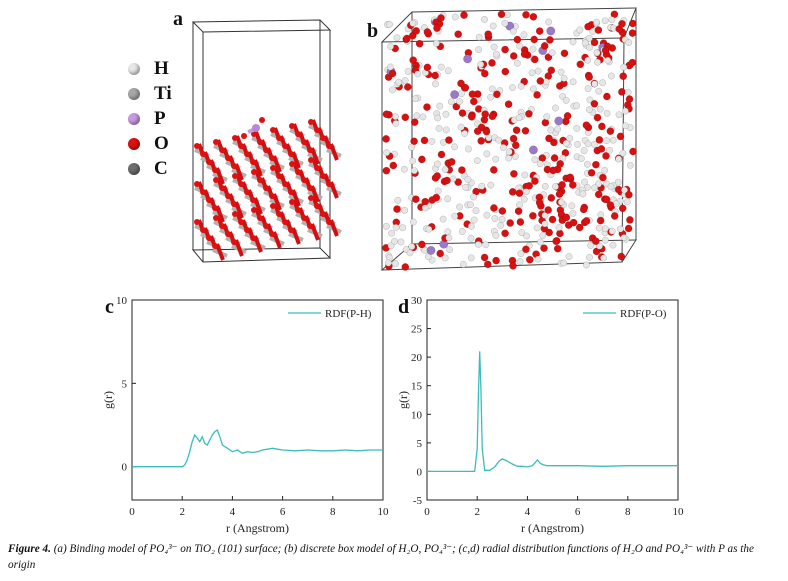 This screenshot has width=788, height=581. Describe the element at coordinates (417, 358) in the screenshot. I see `y-tick-label: 20` at that location.